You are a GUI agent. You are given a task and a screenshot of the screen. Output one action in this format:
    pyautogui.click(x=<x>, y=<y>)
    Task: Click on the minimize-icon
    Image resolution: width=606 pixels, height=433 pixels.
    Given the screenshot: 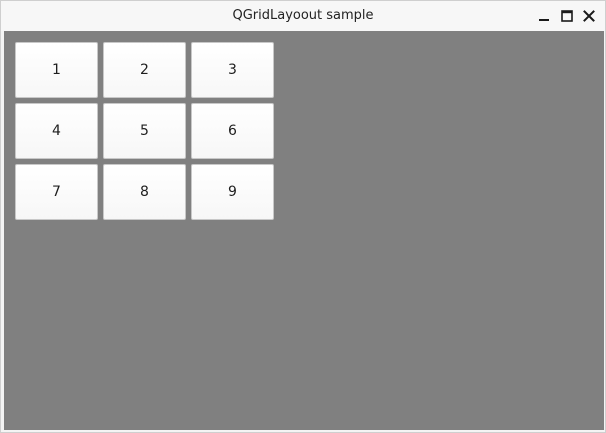 What is the action you would take?
    pyautogui.click(x=544, y=16)
    